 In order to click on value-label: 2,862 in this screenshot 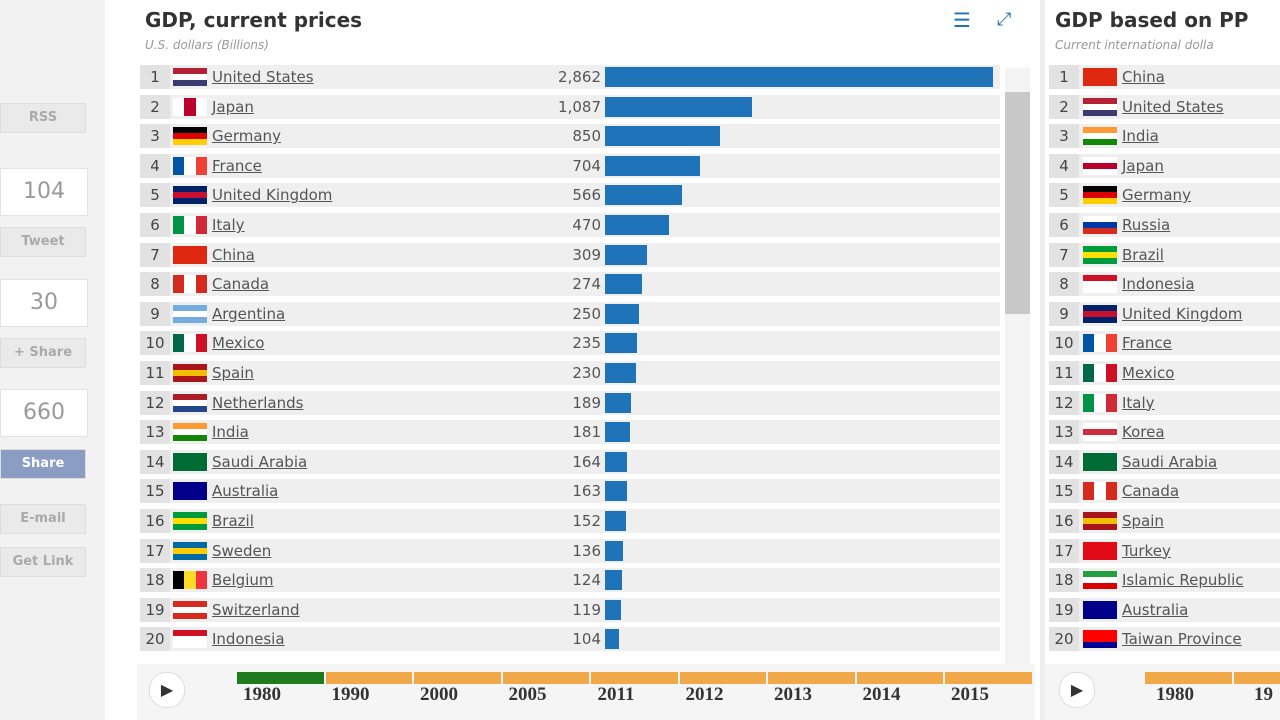, I will do `click(579, 77)`.